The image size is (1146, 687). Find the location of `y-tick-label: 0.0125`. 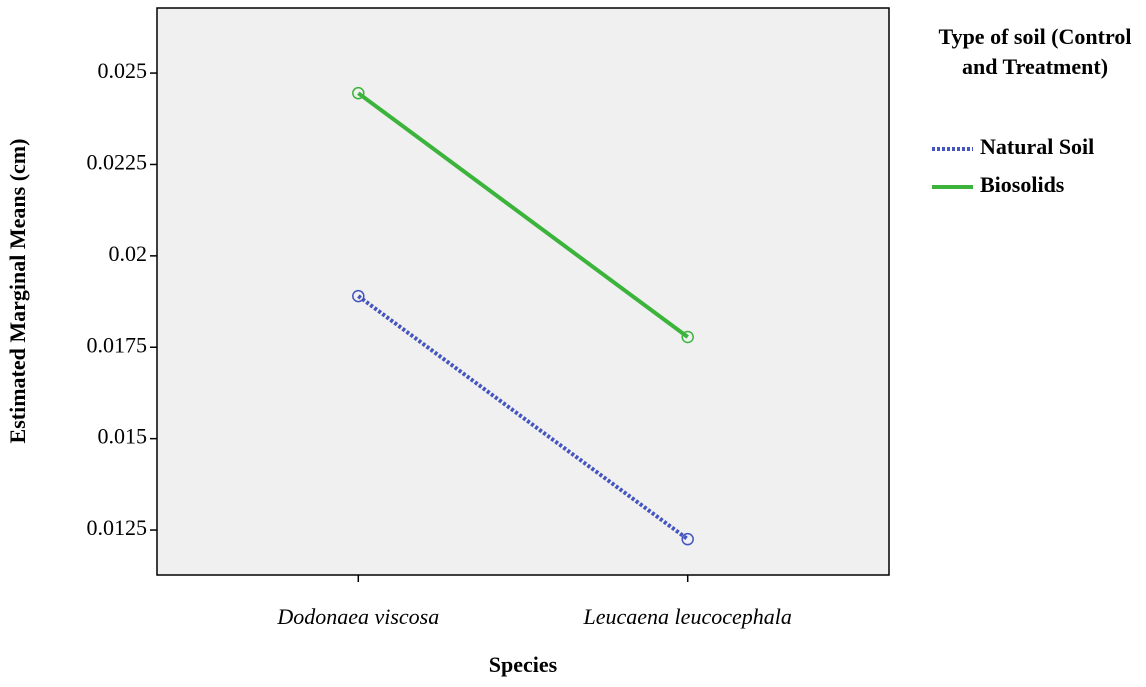

y-tick-label: 0.0125 is located at coordinates (117, 527).